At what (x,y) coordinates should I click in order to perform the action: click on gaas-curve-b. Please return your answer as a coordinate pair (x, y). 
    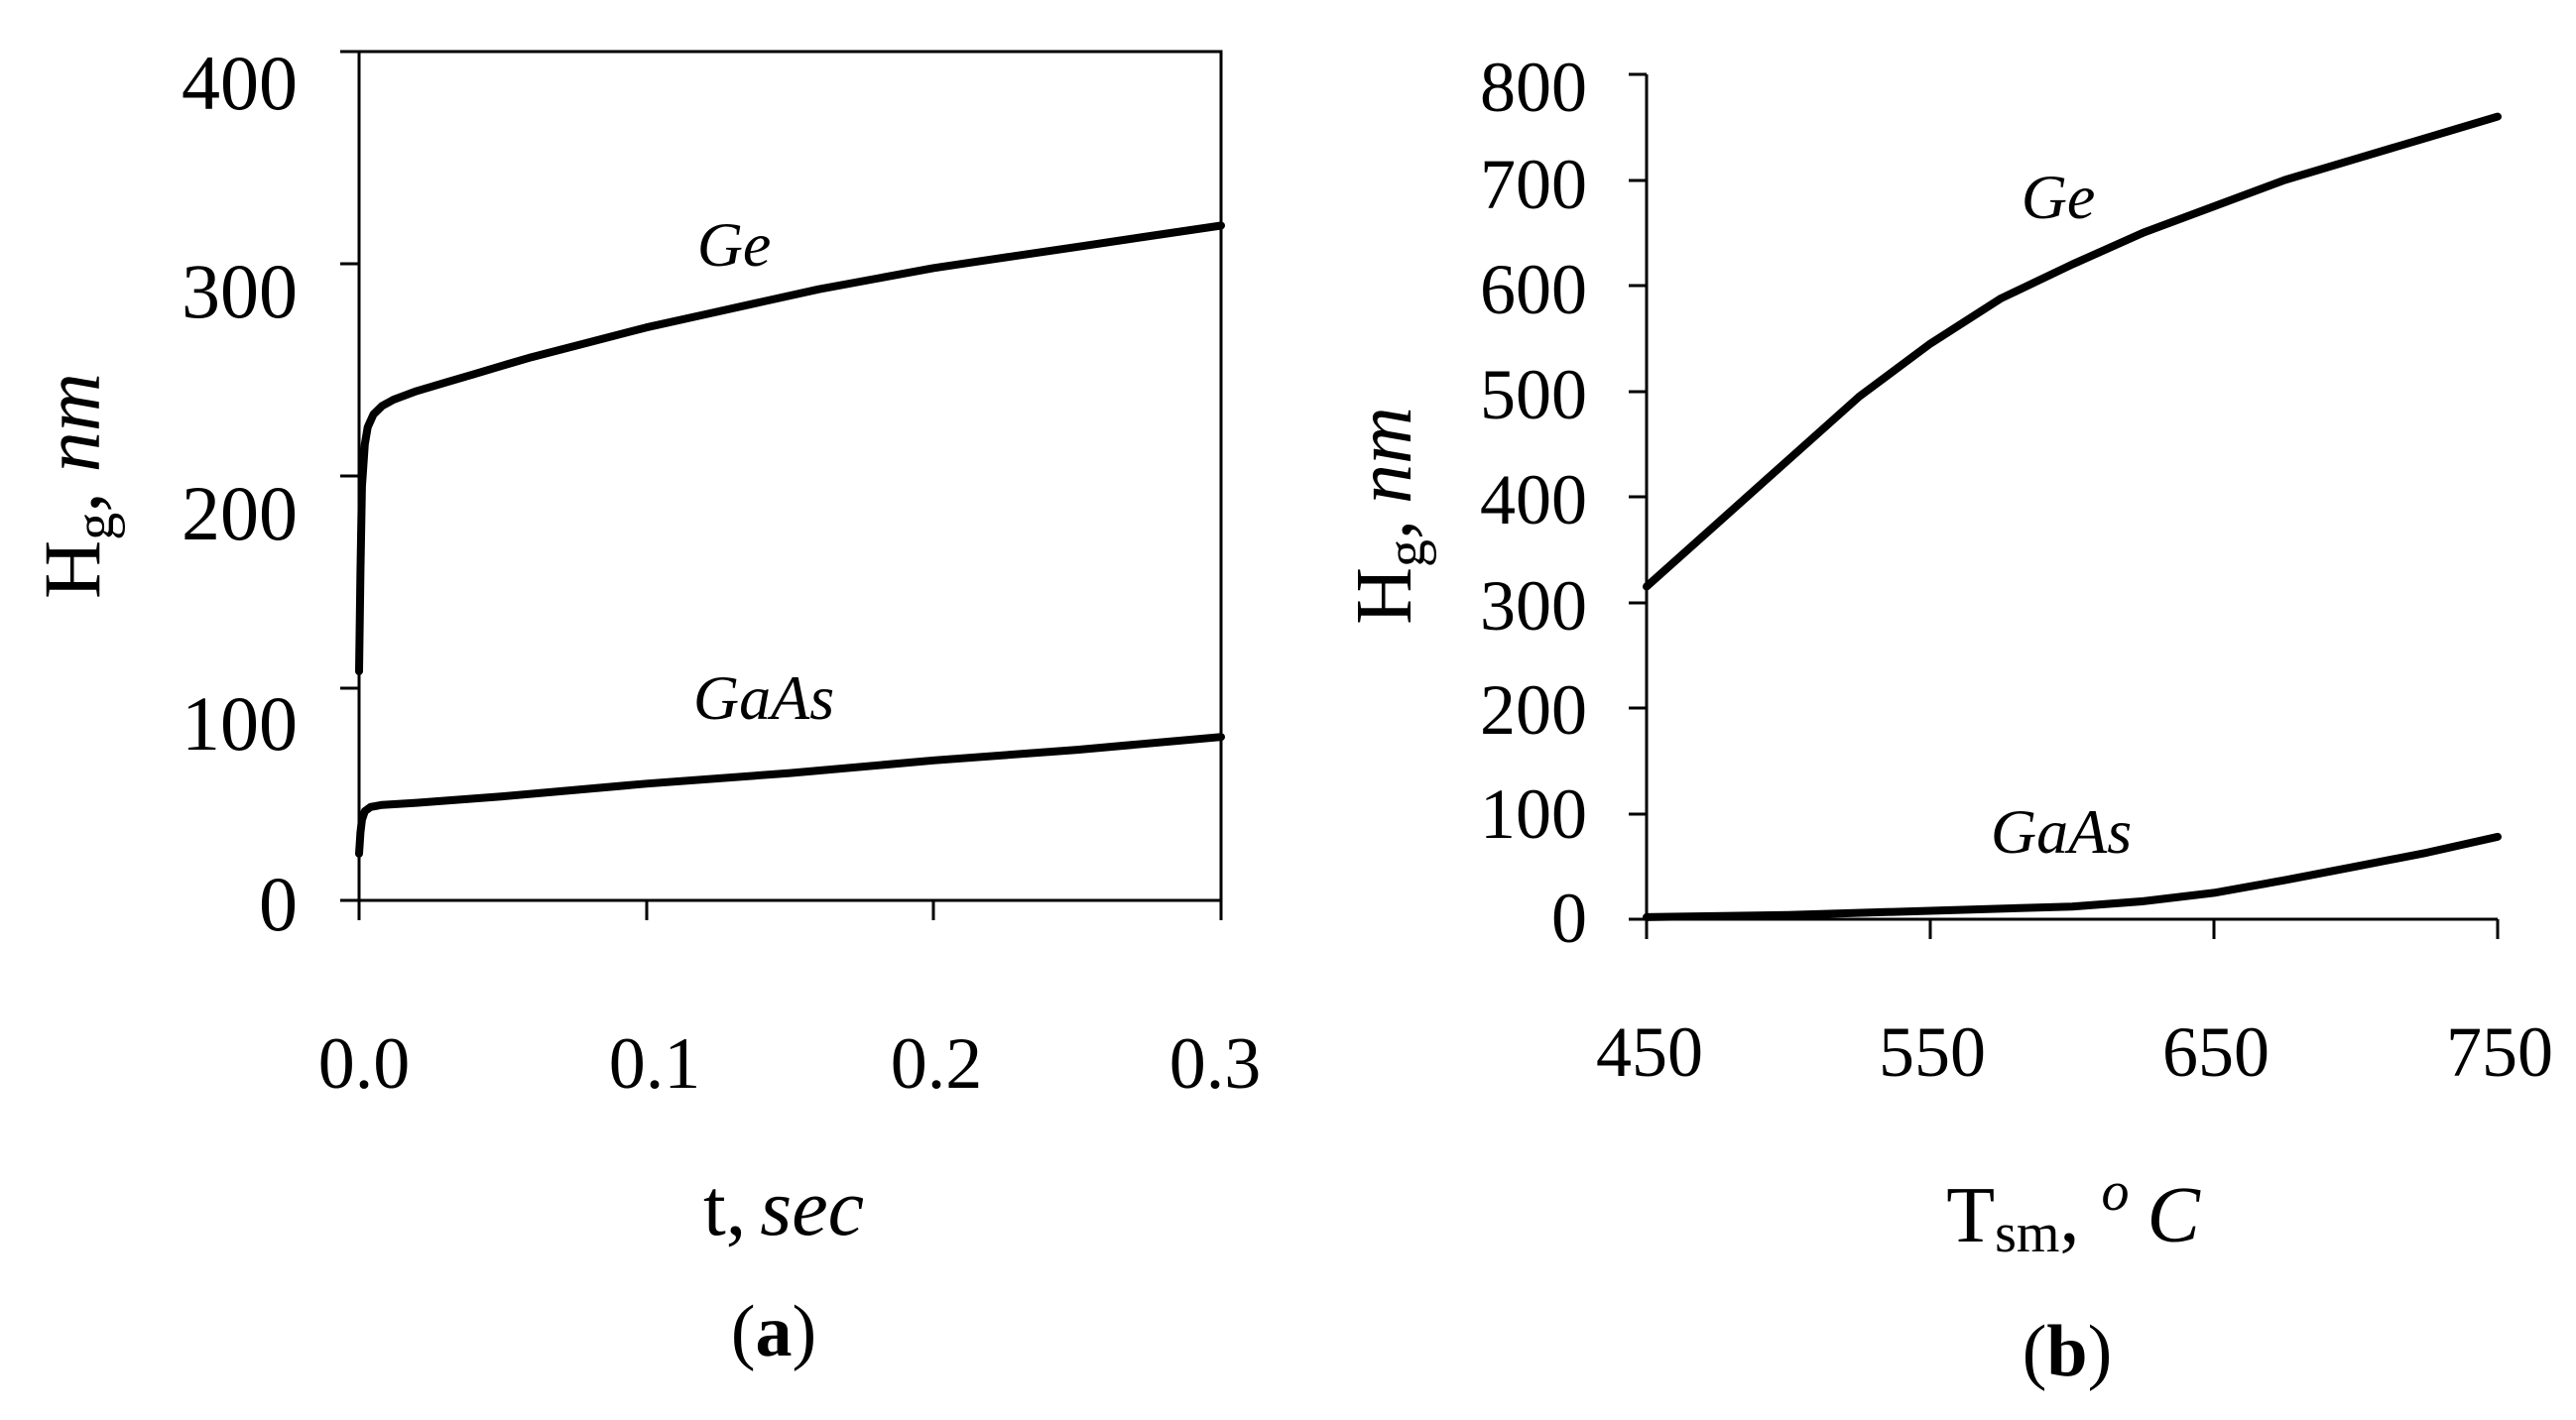
    Looking at the image, I should click on (2072, 876).